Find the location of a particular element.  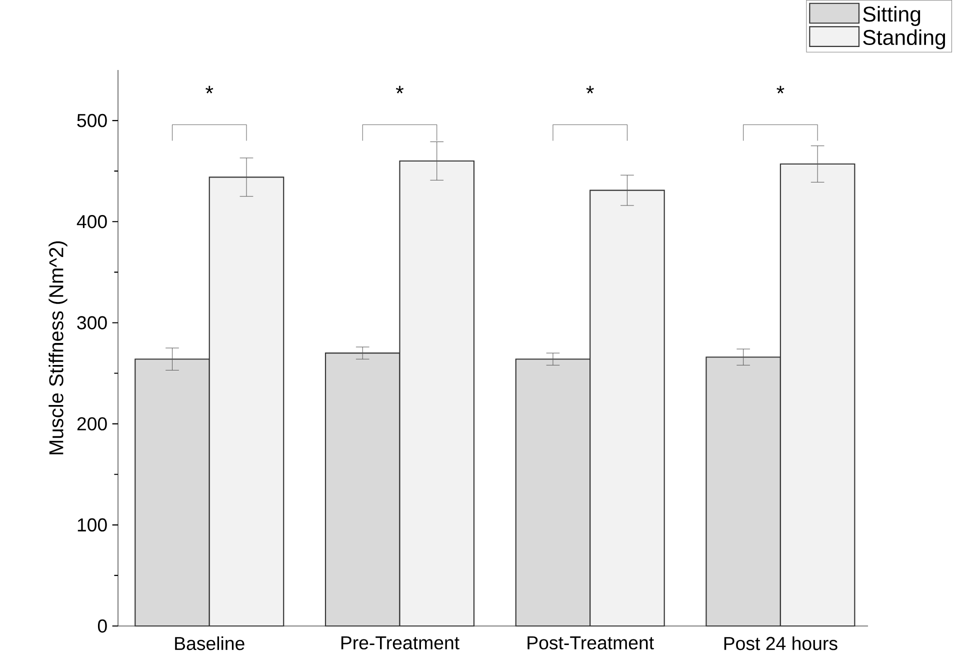

y-axis-title: Muscle Stiffness (Nm^2) is located at coordinates (58, 347).